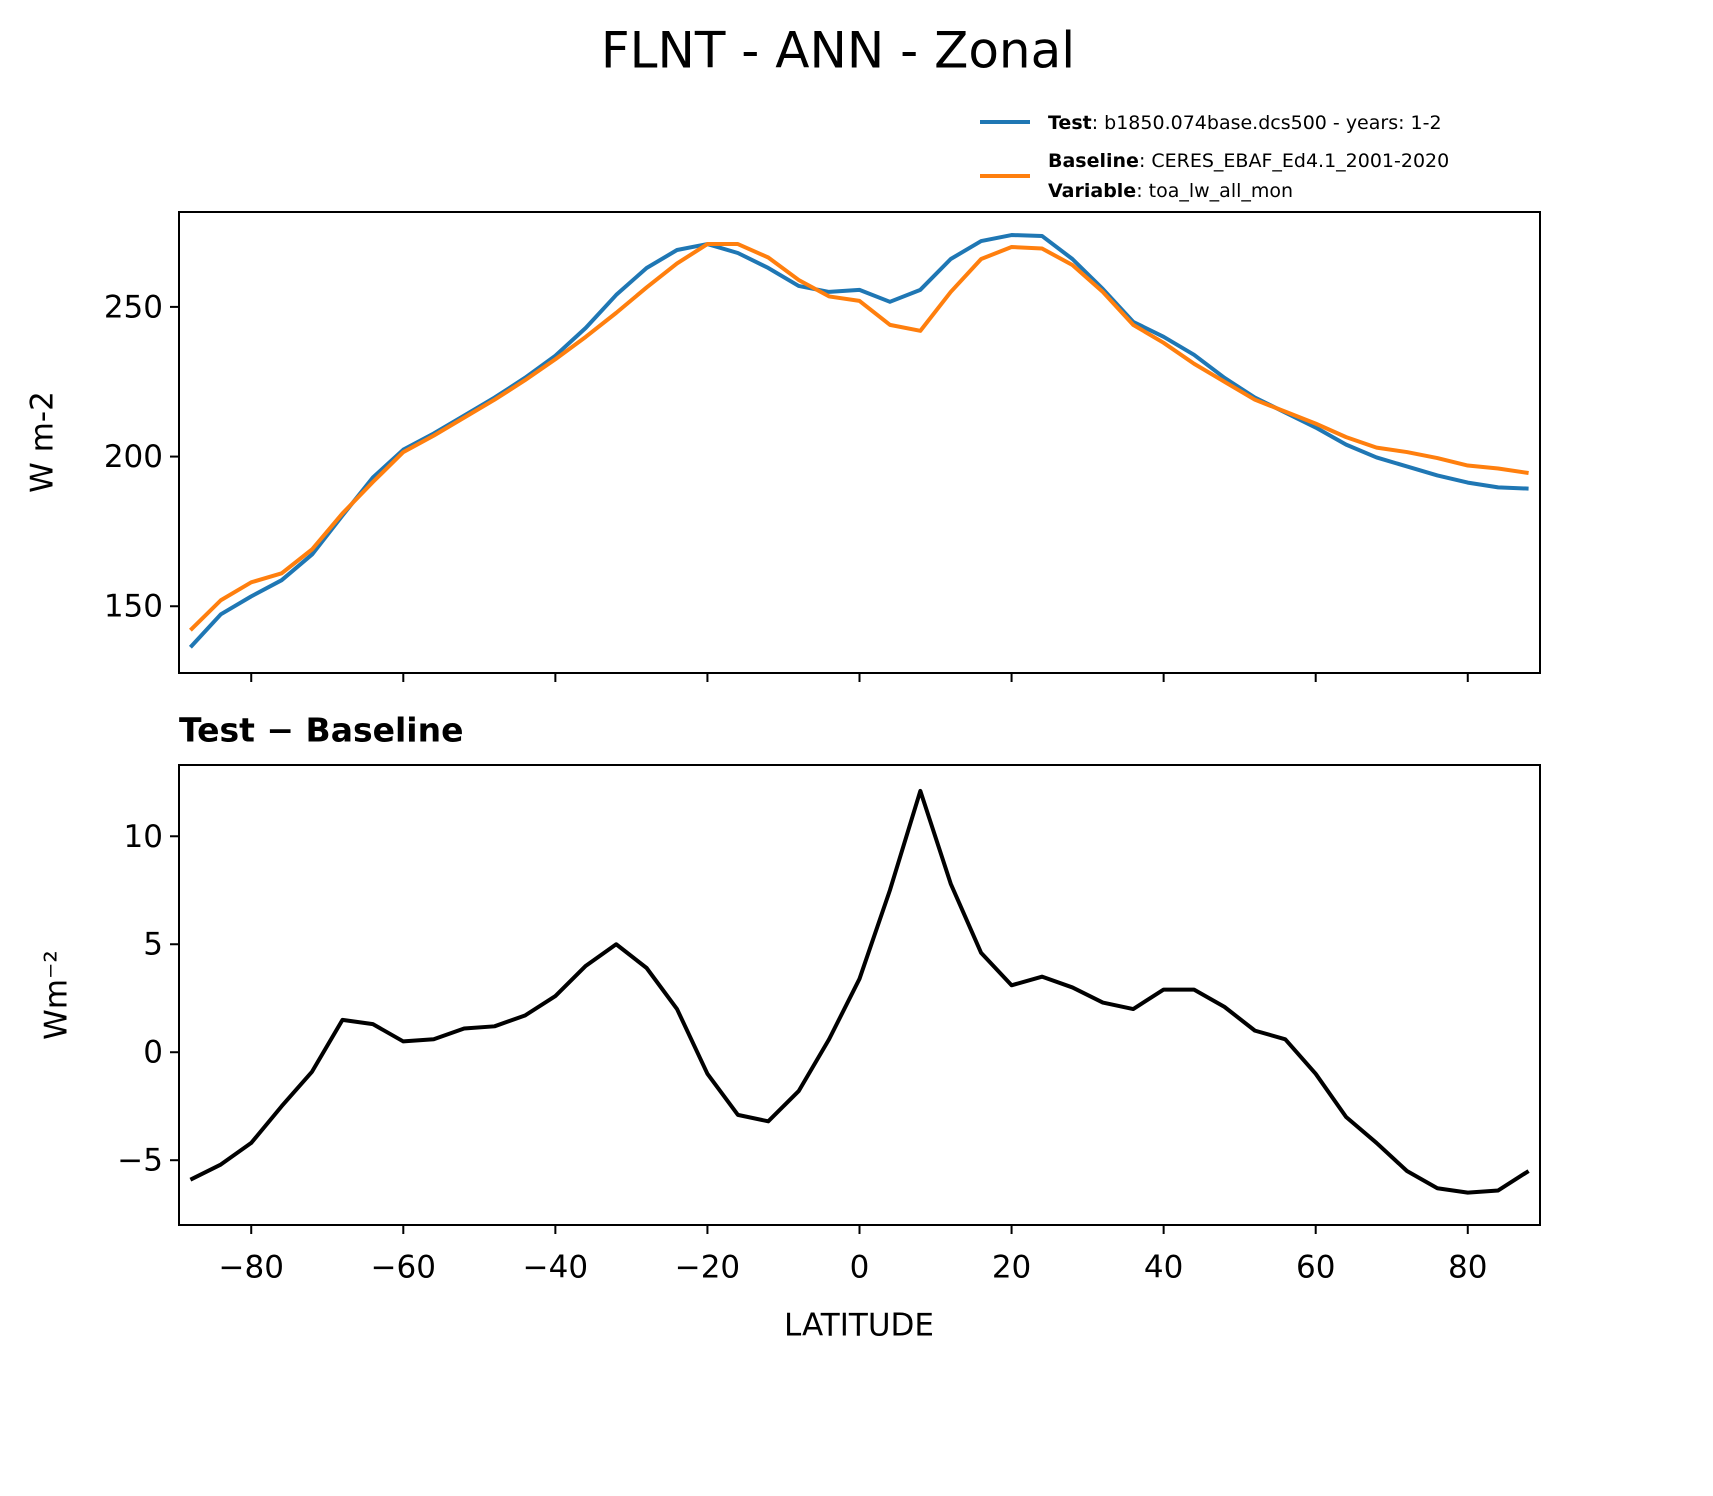 The image size is (1713, 1496). I want to click on y-axis-label: W m-2, so click(43, 442).